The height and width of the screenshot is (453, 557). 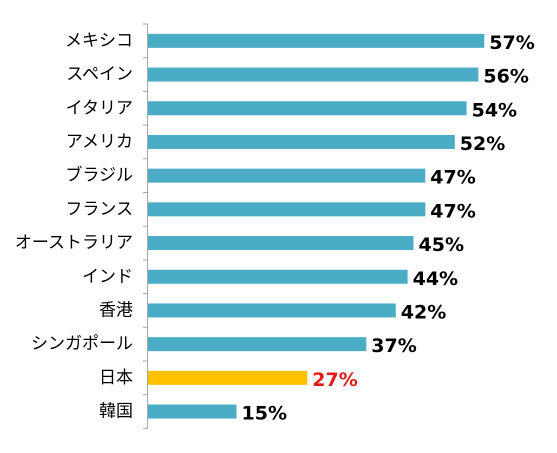 What do you see at coordinates (393, 346) in the screenshot?
I see `value-label: 37%` at bounding box center [393, 346].